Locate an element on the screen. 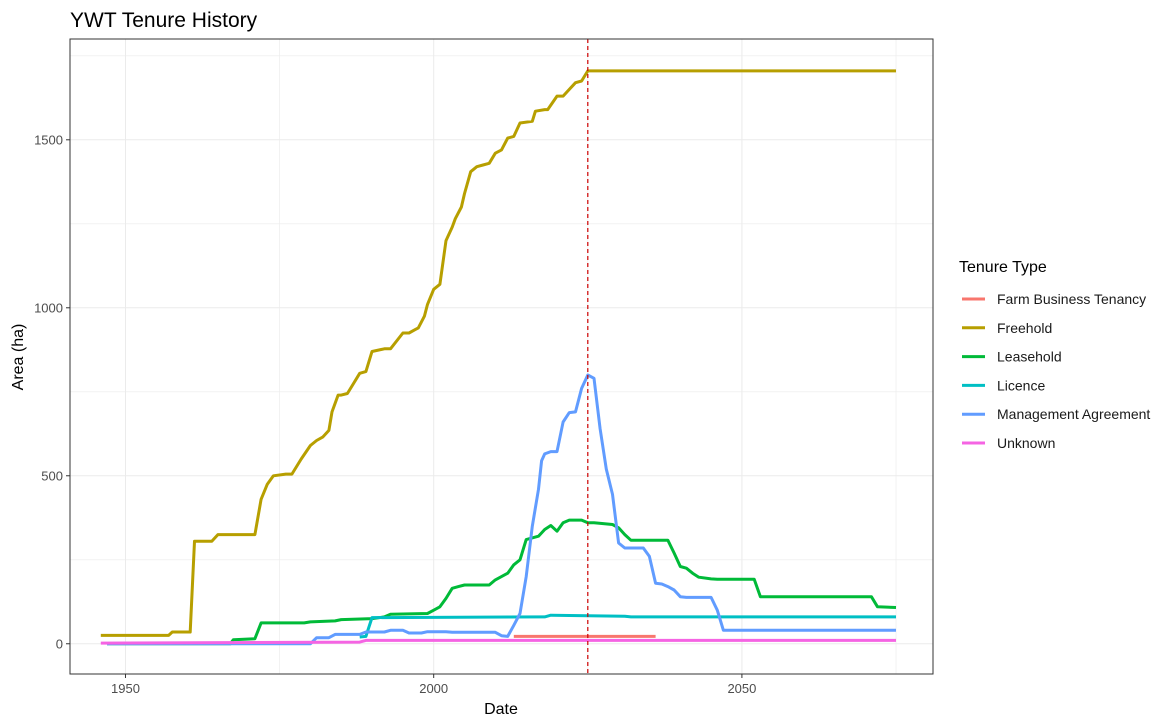 Image resolution: width=1176 pixels, height=727 pixels. y-axis: 0 500 1000 1500 is located at coordinates (52, 391).